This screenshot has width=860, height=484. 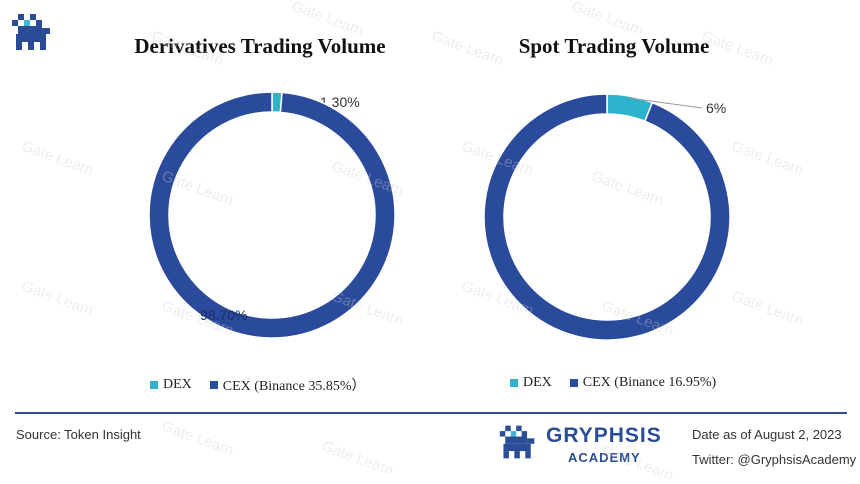 I want to click on spot-legend: DEX CEX (Binance 16.95%), so click(x=622, y=383).